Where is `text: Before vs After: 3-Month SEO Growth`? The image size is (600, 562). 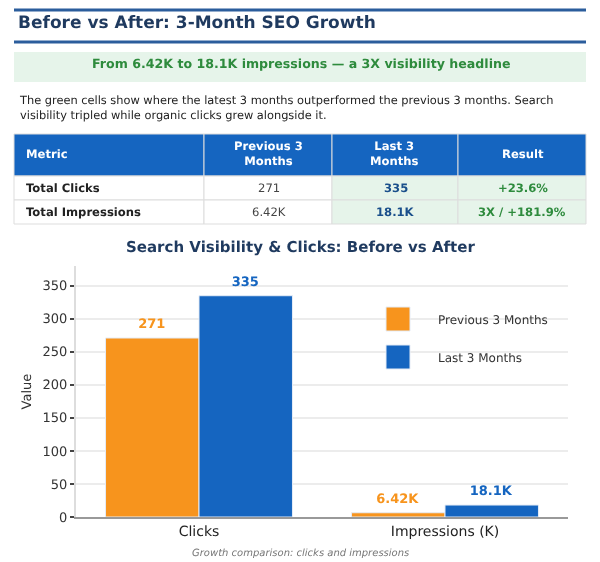 text: Before vs After: 3-Month SEO Growth is located at coordinates (197, 24).